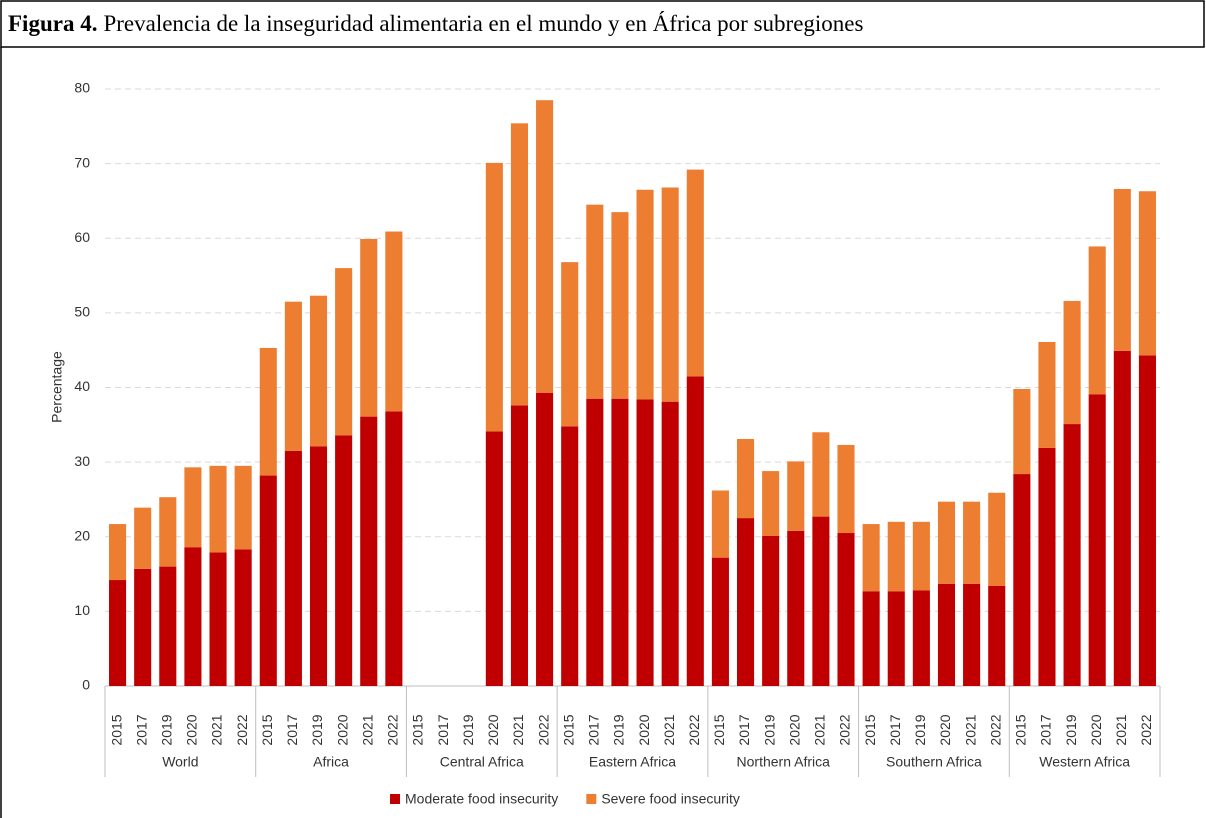  I want to click on legend-label: Moderate food insecurity, so click(481, 799).